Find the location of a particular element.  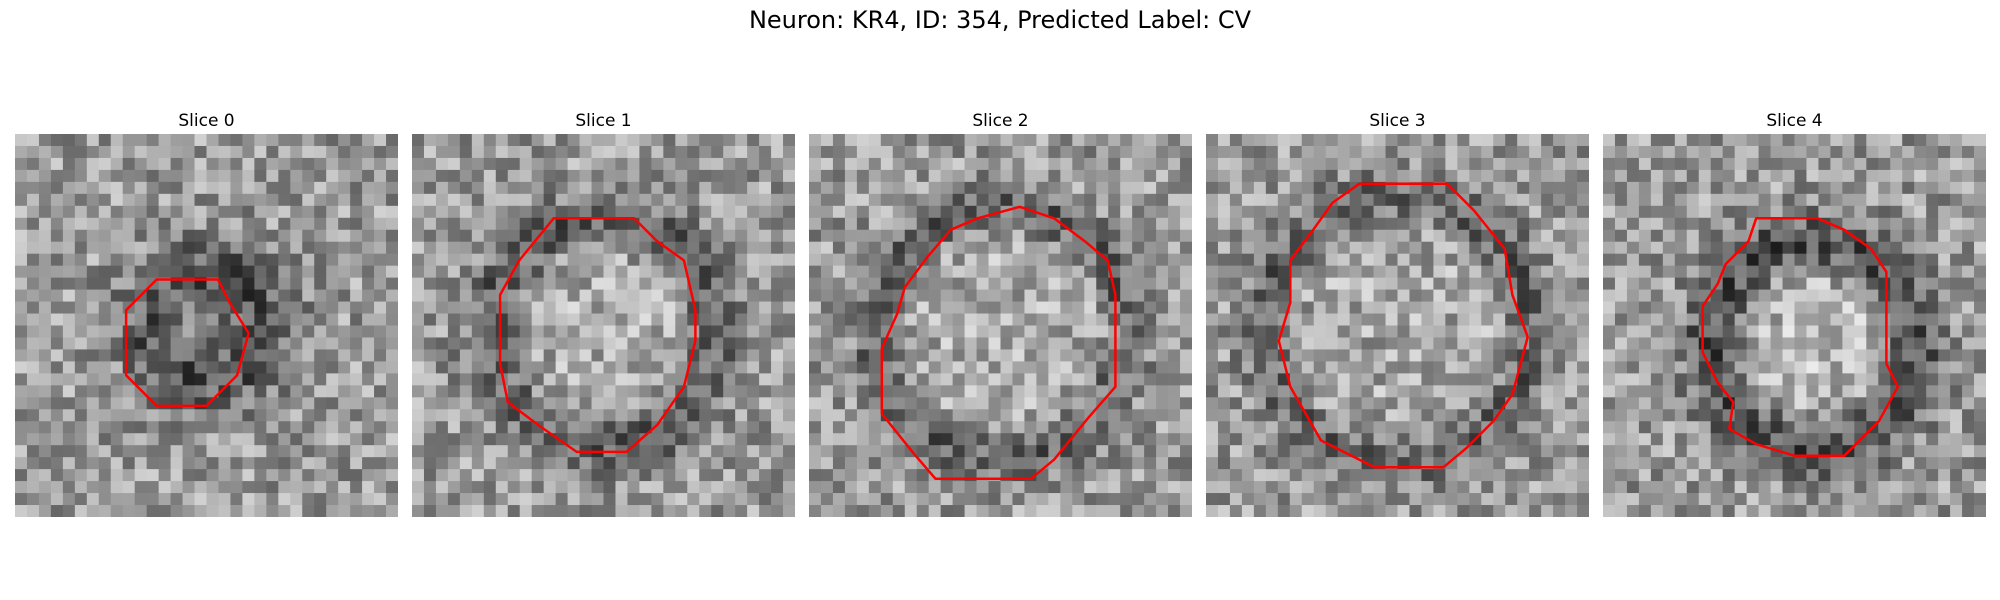

slice-panel-0: Slice 0 is located at coordinates (206, 312).